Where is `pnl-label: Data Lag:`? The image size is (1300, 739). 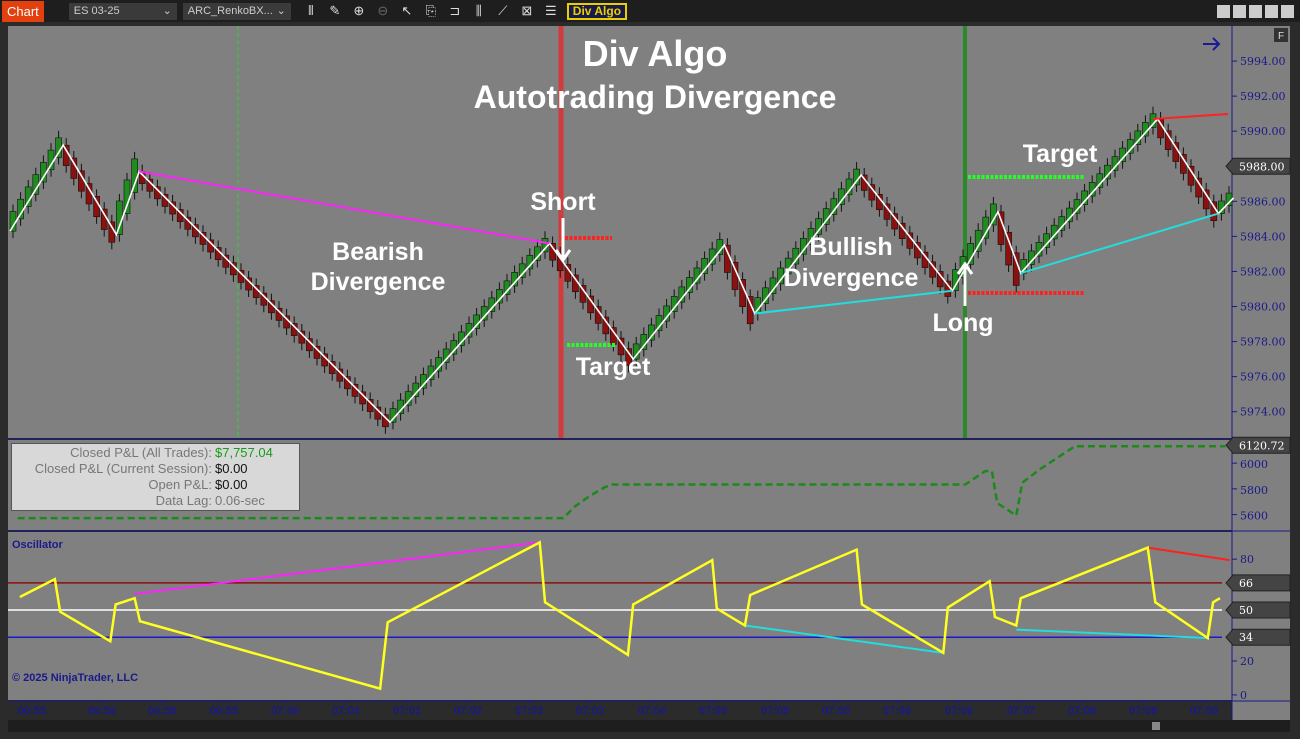
pnl-label: Data Lag: is located at coordinates (183, 500).